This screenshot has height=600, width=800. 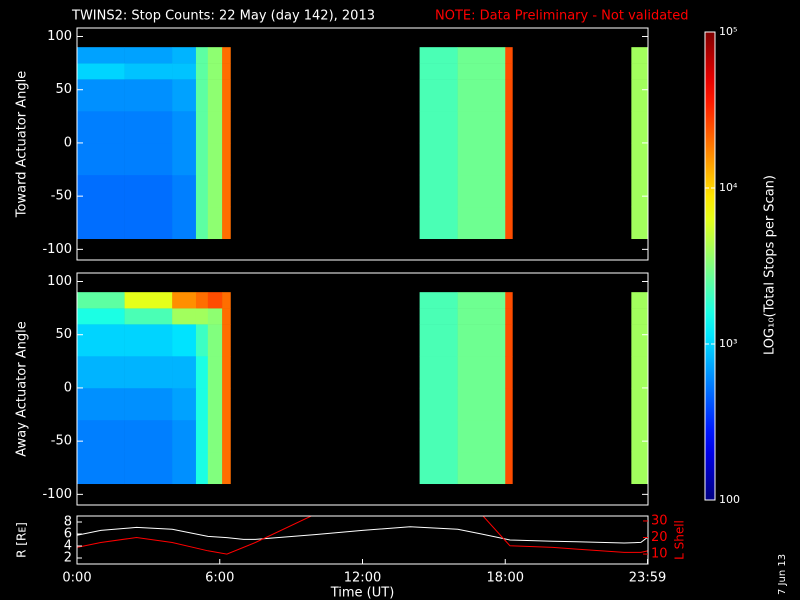 I want to click on y-axis-label: L Shell, so click(x=680, y=540).